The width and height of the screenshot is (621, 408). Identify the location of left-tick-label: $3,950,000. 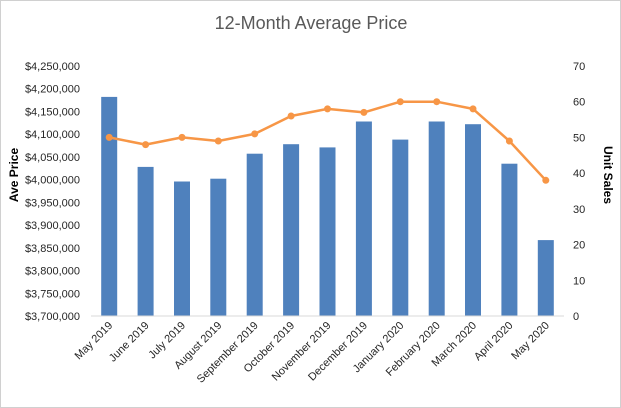
(52, 203).